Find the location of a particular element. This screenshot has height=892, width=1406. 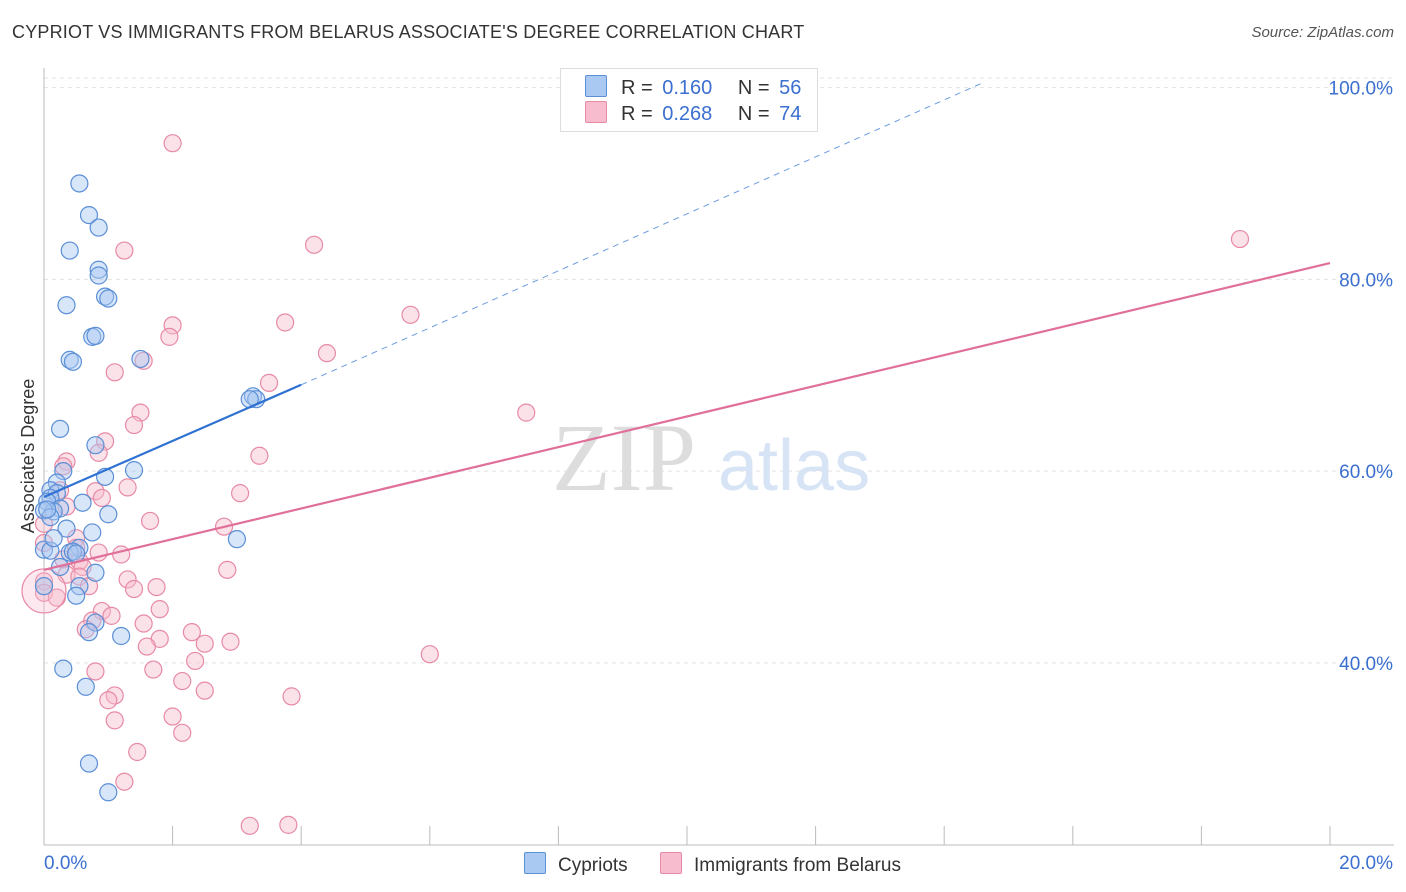

watermark: ZIP atlas is located at coordinates (711, 457).